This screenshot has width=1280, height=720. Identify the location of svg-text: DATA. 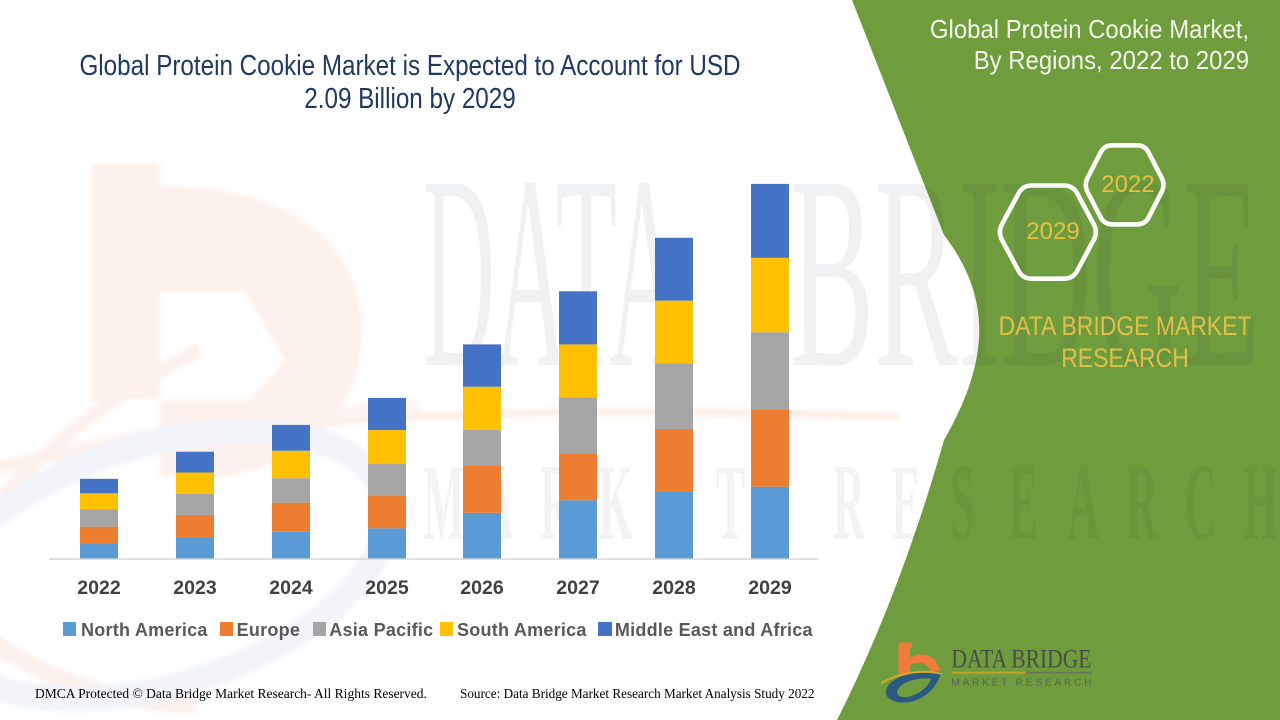
(552, 271).